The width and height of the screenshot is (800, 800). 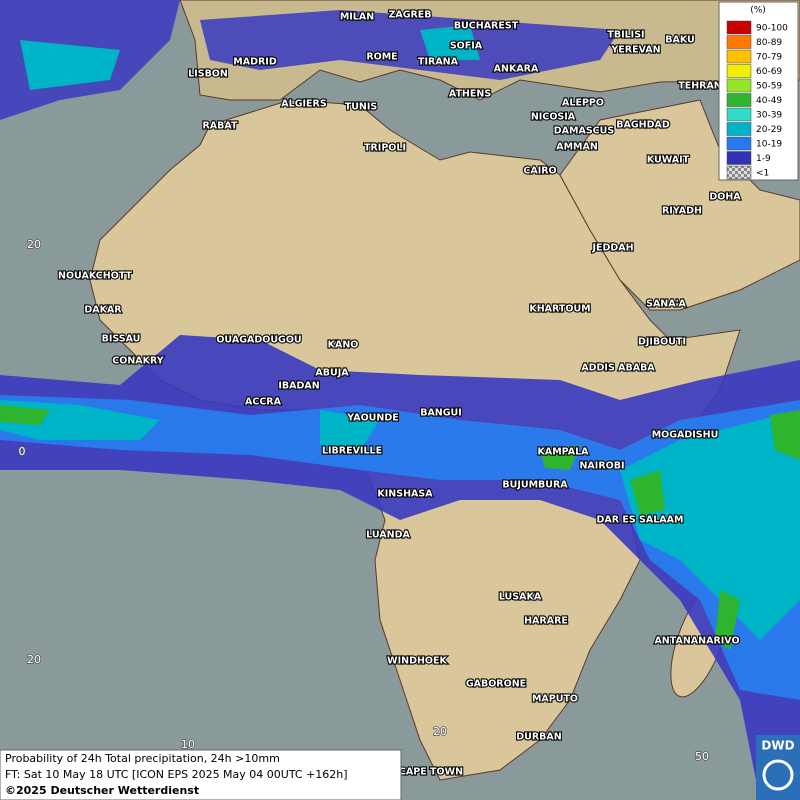 I want to click on city-label: ABUJA, so click(x=332, y=373).